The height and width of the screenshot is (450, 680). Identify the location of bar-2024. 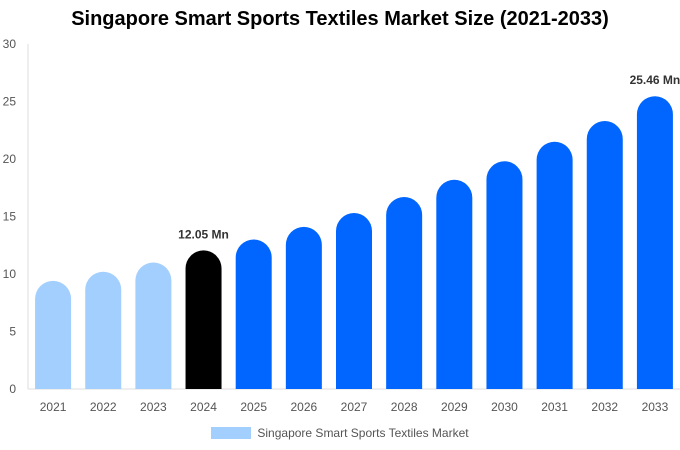
(203, 319).